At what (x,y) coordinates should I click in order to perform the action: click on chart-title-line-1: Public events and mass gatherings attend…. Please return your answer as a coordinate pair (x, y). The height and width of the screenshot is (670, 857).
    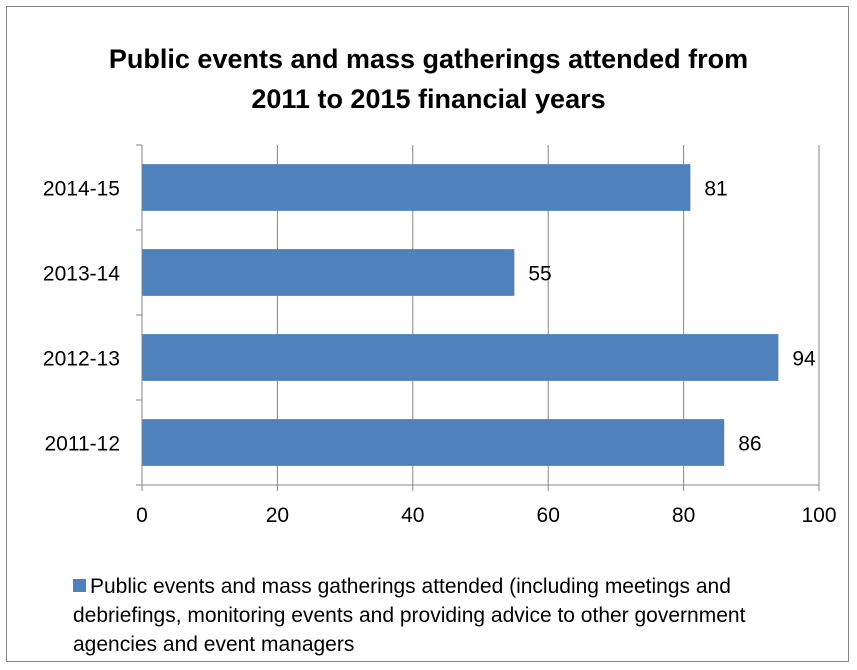
    Looking at the image, I should click on (428, 59).